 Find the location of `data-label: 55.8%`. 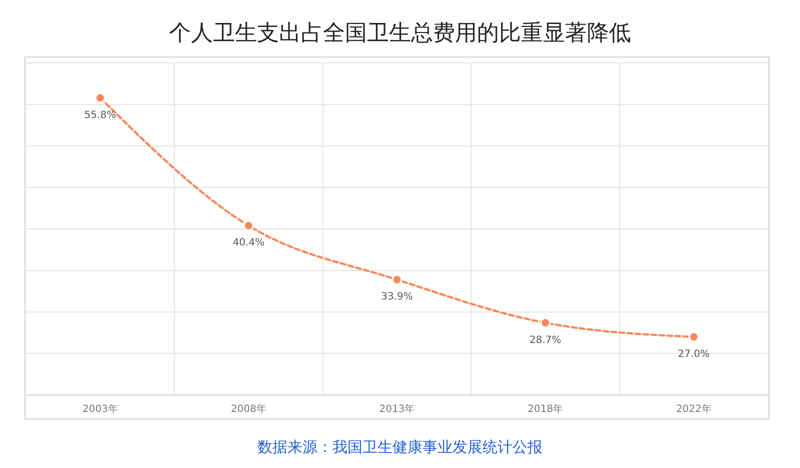

data-label: 55.8% is located at coordinates (100, 115).